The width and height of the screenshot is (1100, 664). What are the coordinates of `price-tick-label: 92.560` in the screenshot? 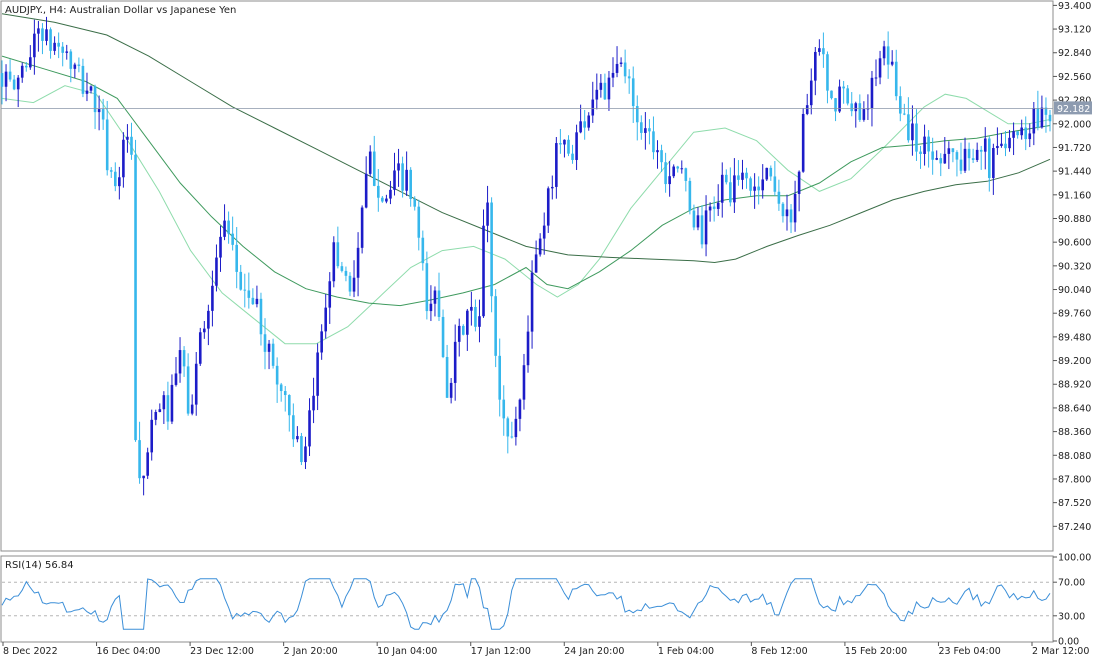 It's located at (1074, 77).